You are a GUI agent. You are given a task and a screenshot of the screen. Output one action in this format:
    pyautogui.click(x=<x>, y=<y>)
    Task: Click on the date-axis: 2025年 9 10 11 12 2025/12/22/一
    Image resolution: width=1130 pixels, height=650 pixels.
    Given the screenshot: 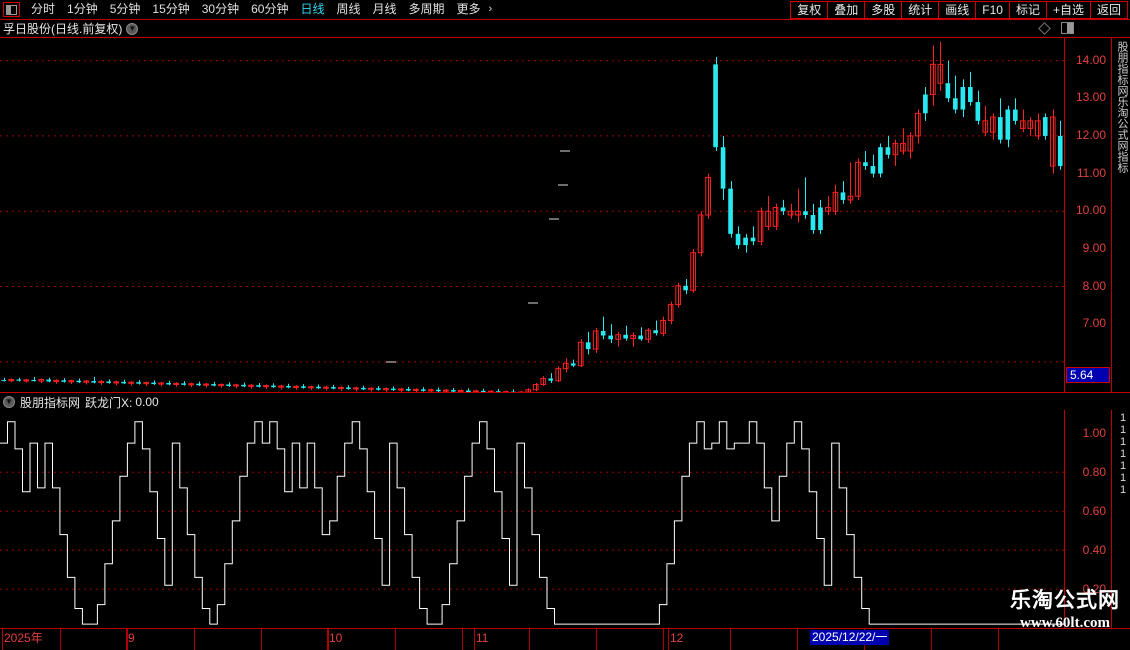 What is the action you would take?
    pyautogui.click(x=565, y=639)
    